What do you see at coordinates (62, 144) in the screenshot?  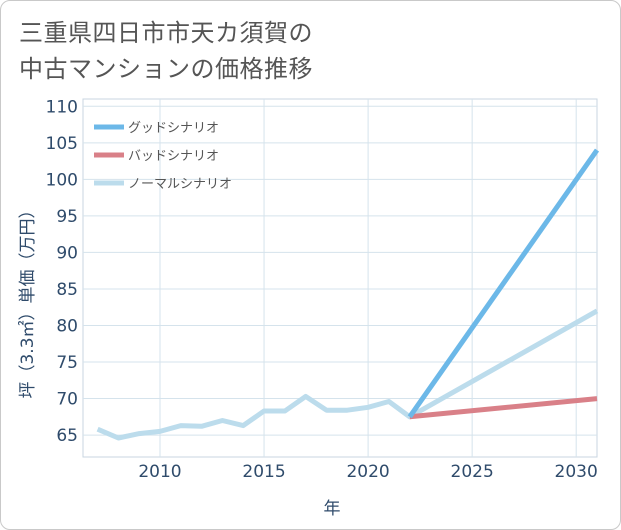 I see `y-tick-label: 105` at bounding box center [62, 144].